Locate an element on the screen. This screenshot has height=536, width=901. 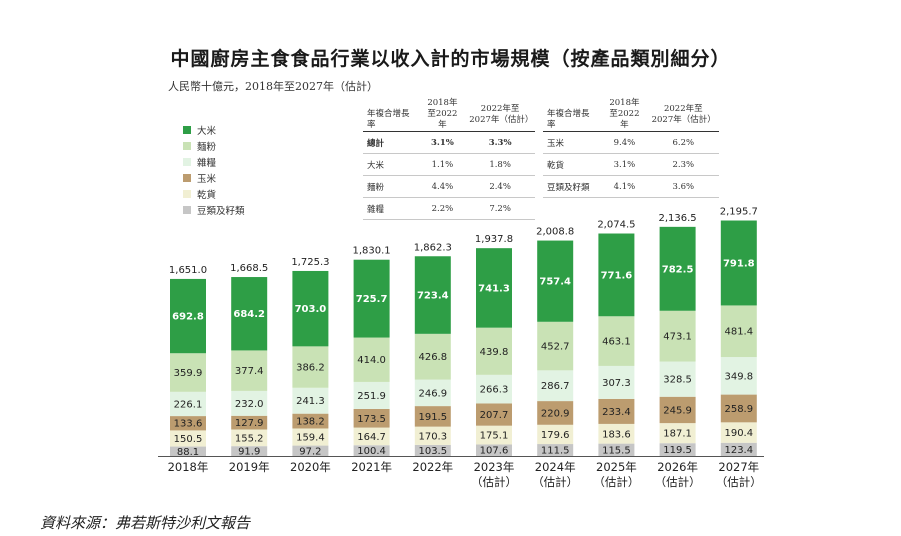
bar-total-label: 2,136.5 is located at coordinates (678, 218).